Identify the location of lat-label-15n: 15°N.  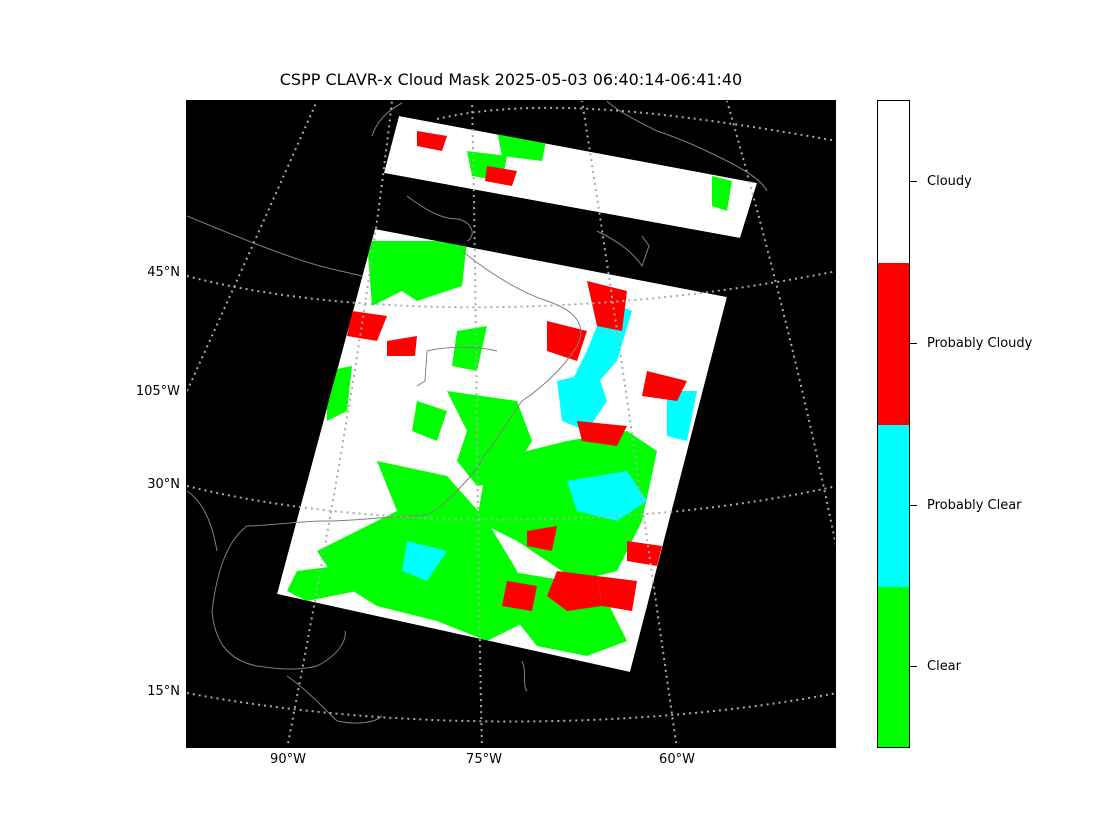
(163, 691).